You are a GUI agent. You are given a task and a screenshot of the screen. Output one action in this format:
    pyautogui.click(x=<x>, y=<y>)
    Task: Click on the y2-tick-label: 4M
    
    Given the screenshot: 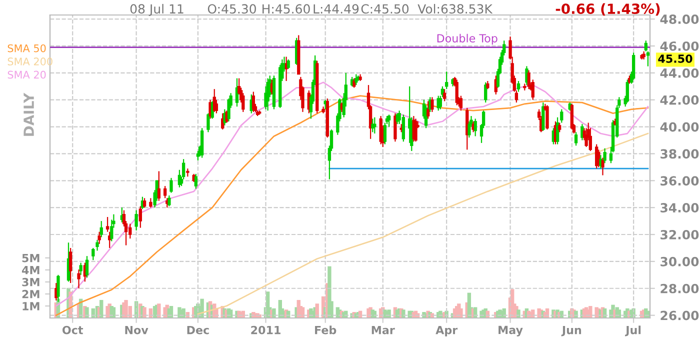 What is the action you would take?
    pyautogui.click(x=31, y=270)
    